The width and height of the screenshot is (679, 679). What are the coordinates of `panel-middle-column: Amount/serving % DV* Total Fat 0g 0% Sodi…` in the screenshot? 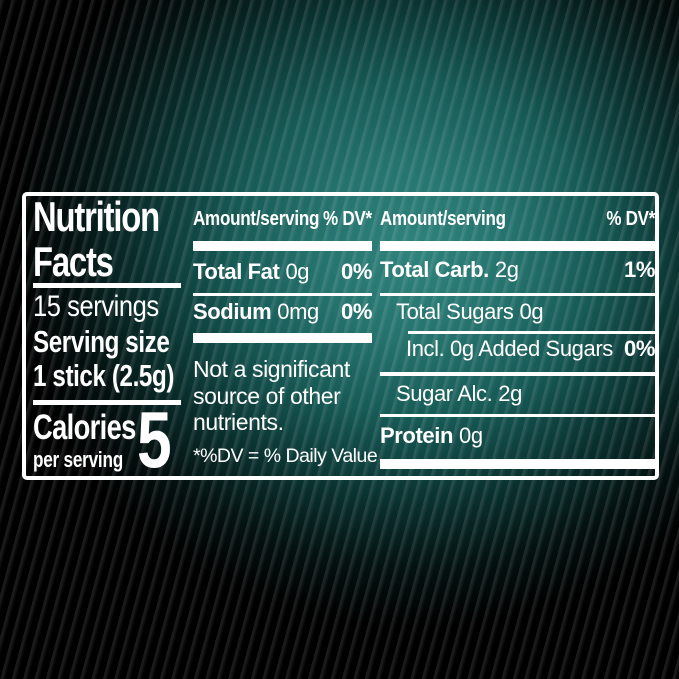 It's located at (285, 336).